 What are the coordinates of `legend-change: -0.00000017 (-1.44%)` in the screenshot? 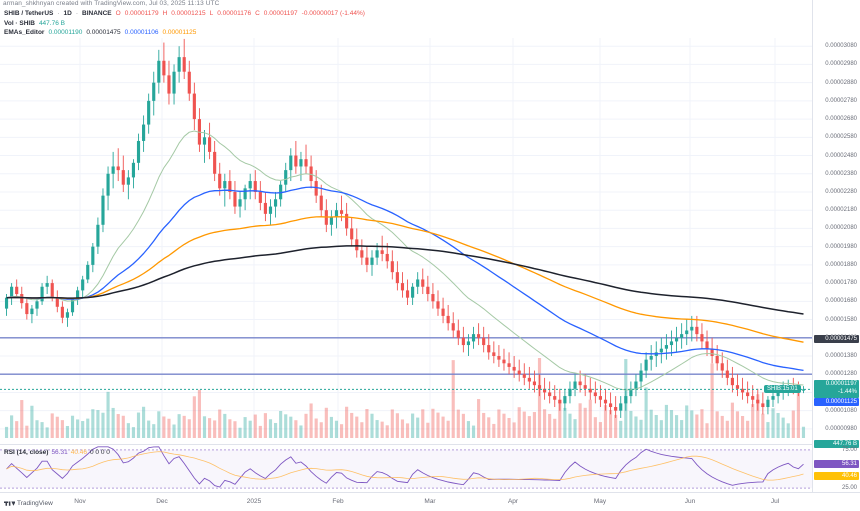 It's located at (333, 13).